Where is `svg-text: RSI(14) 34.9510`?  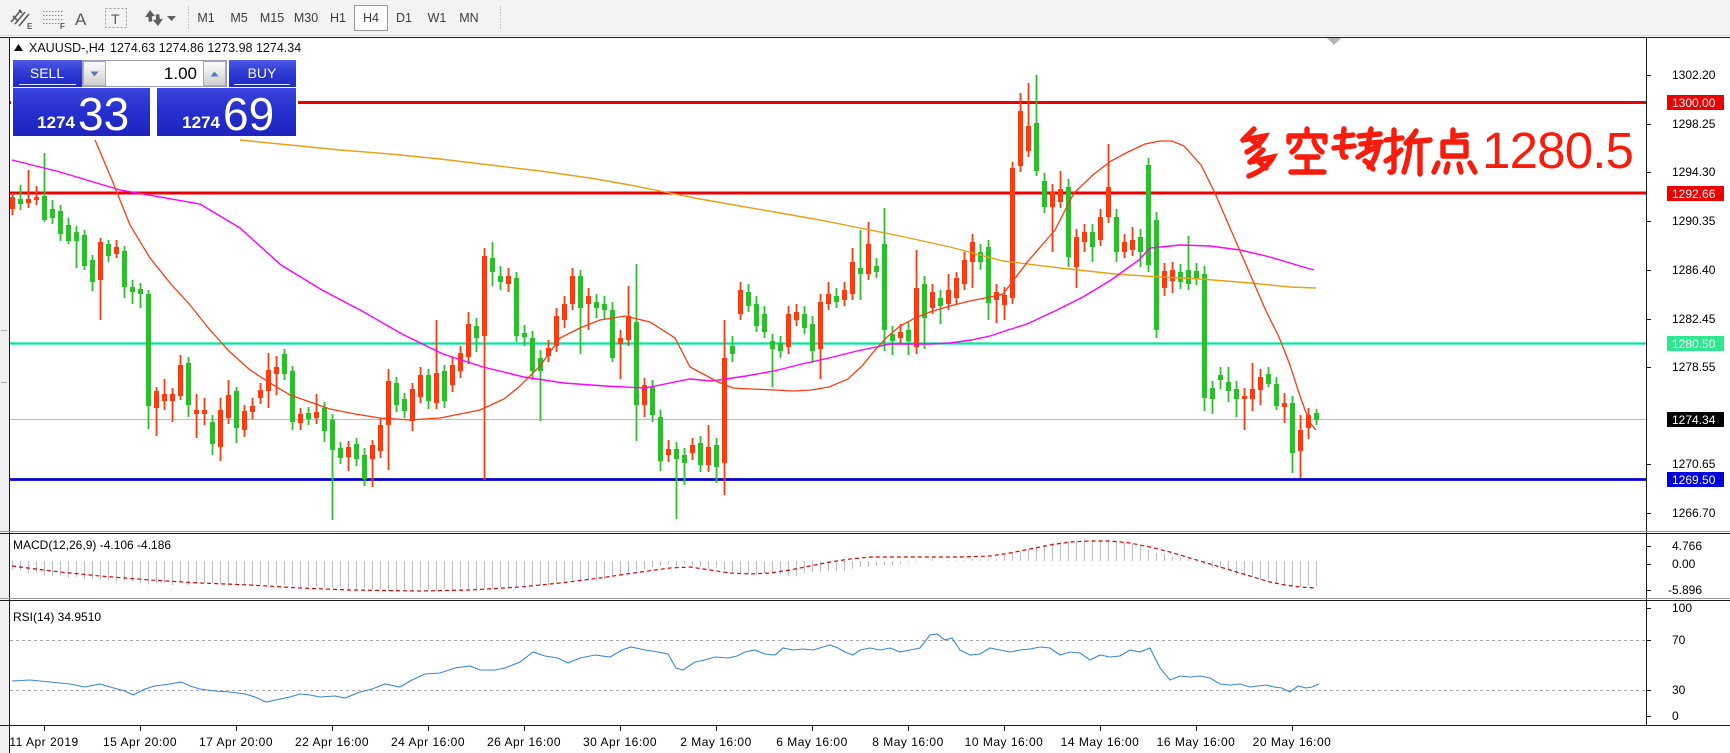 svg-text: RSI(14) 34.9510 is located at coordinates (57, 617).